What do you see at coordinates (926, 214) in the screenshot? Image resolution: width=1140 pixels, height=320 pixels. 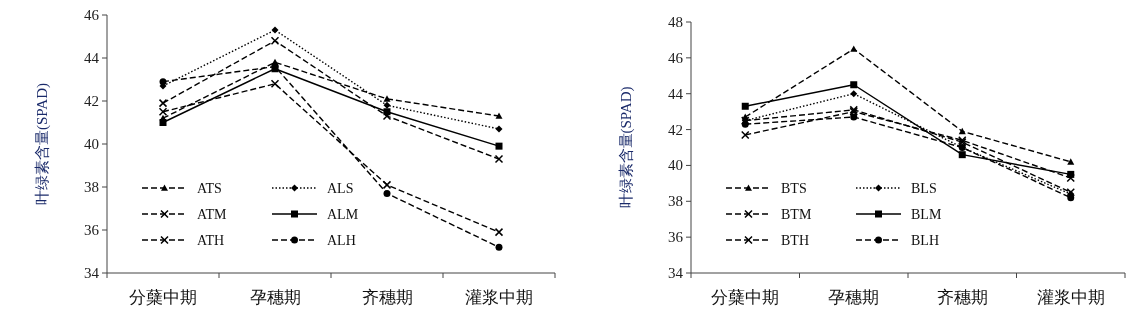 I see `legend-label: BLM` at bounding box center [926, 214].